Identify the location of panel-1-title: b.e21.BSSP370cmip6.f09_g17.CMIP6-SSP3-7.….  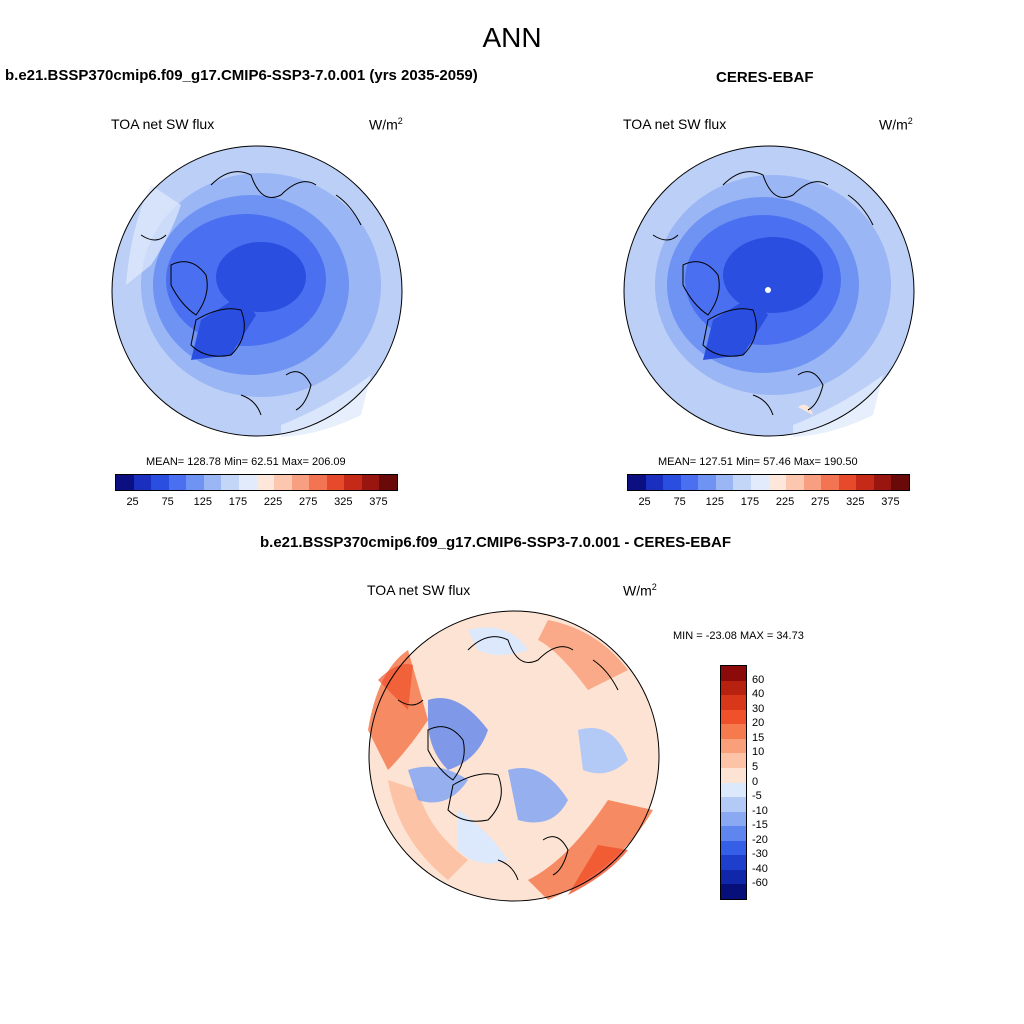
(241, 75).